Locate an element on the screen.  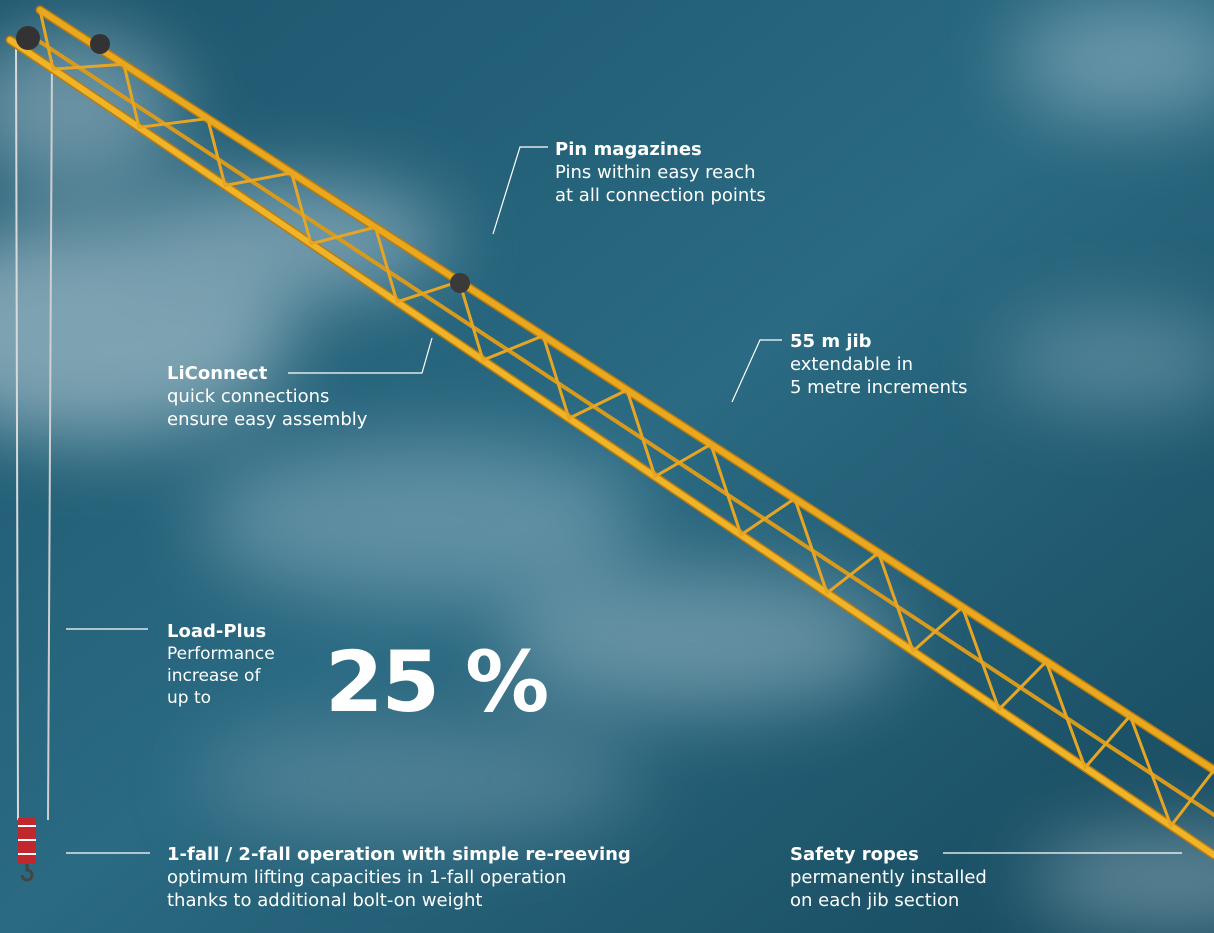
callout-line: on each jib section is located at coordinates (875, 900).